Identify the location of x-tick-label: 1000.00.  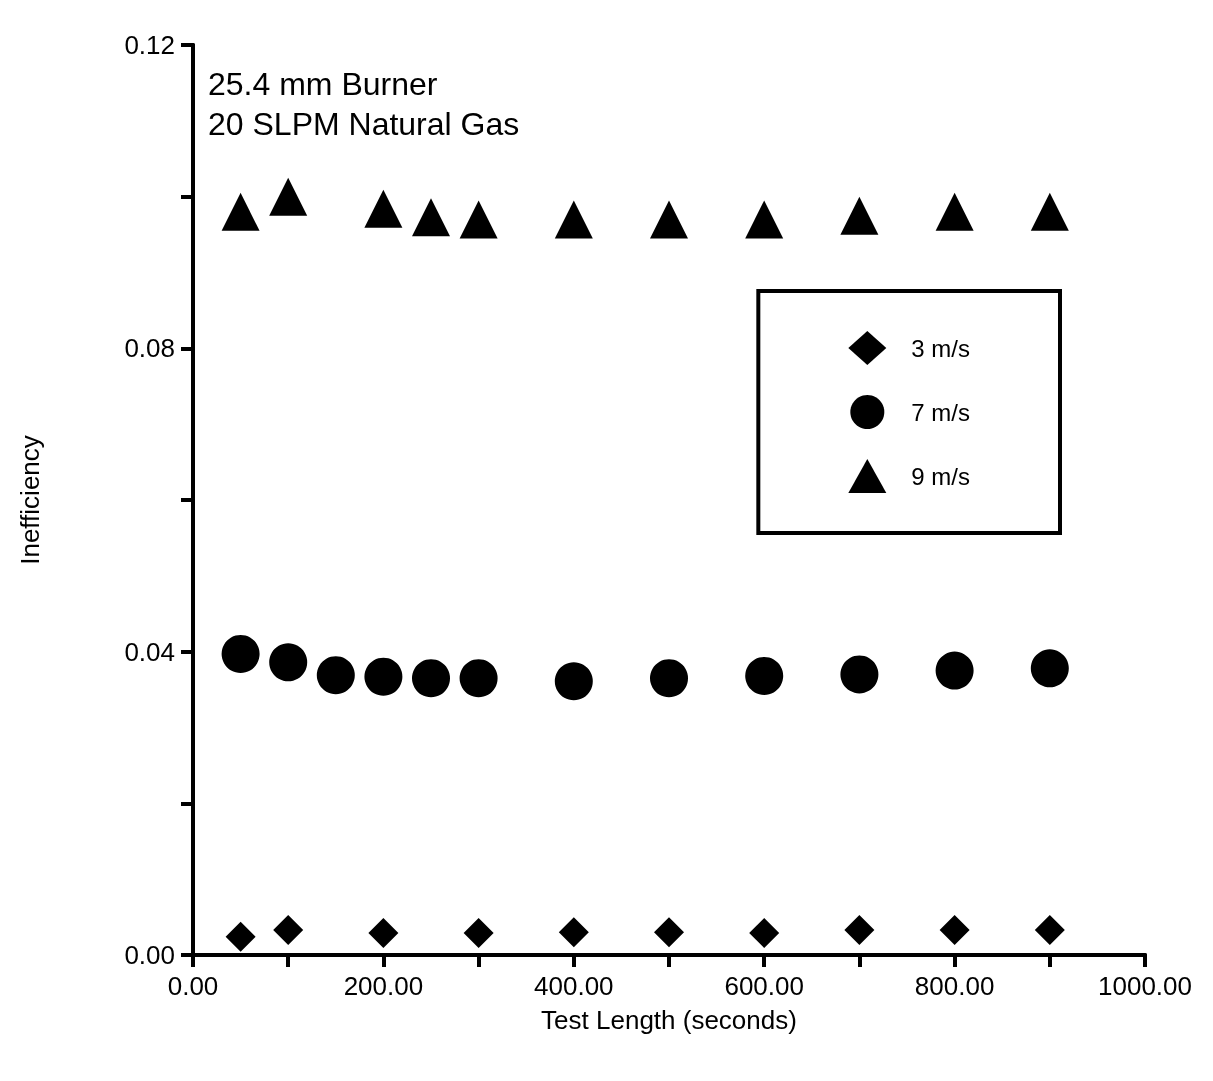
(1145, 986).